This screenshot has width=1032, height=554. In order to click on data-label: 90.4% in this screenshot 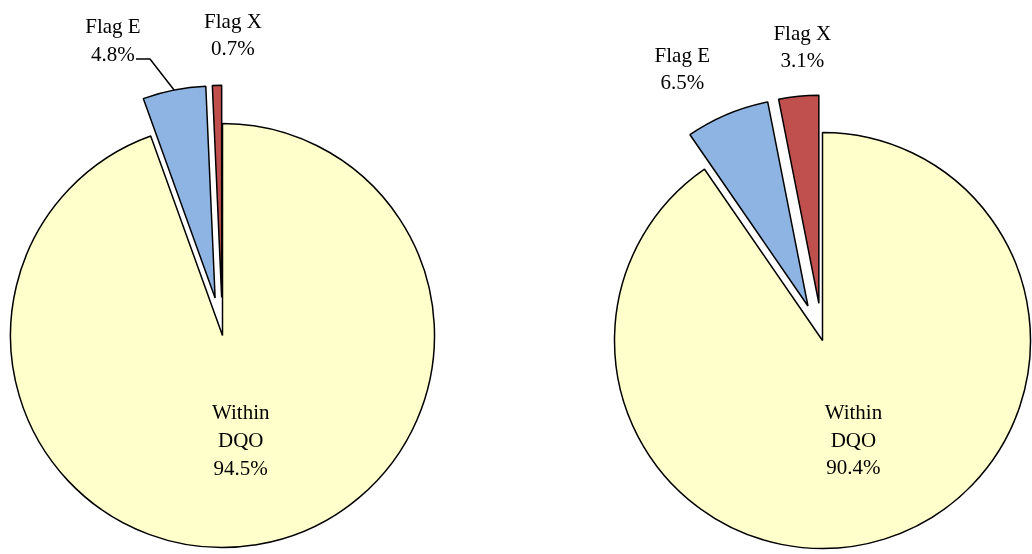, I will do `click(853, 467)`.